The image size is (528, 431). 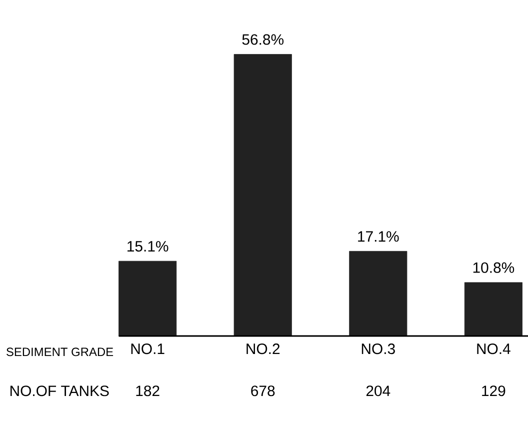 What do you see at coordinates (493, 349) in the screenshot?
I see `x-tick-label: NO.4` at bounding box center [493, 349].